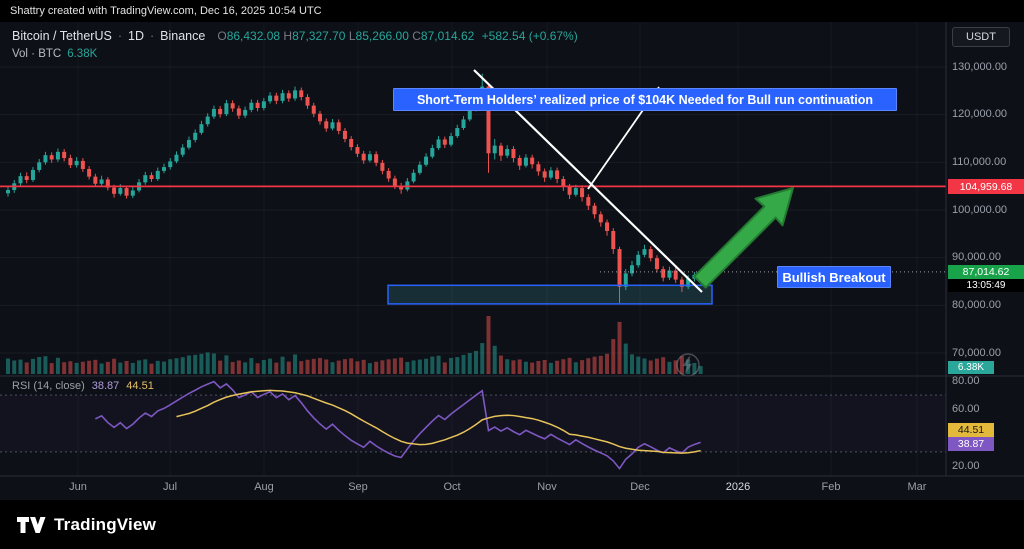  I want to click on high-value: 87,327.70, so click(319, 36).